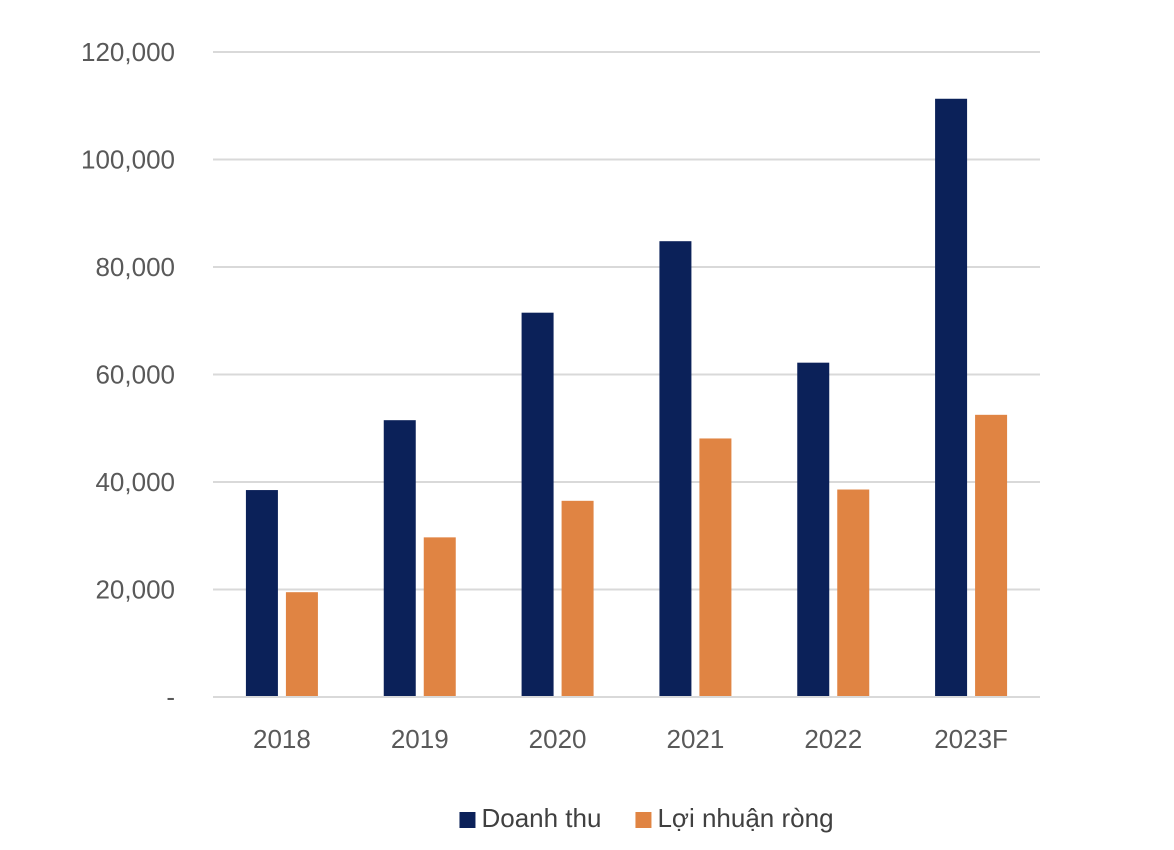  I want to click on bar-loi-nhuan-rong-2022, so click(853, 593).